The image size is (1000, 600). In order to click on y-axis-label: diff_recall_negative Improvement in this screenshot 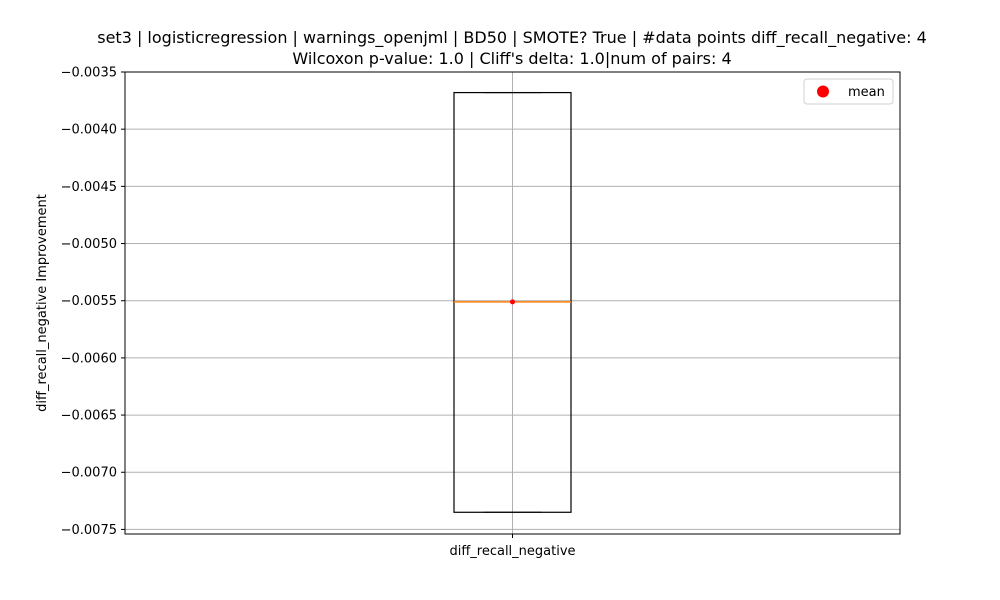, I will do `click(42, 303)`.